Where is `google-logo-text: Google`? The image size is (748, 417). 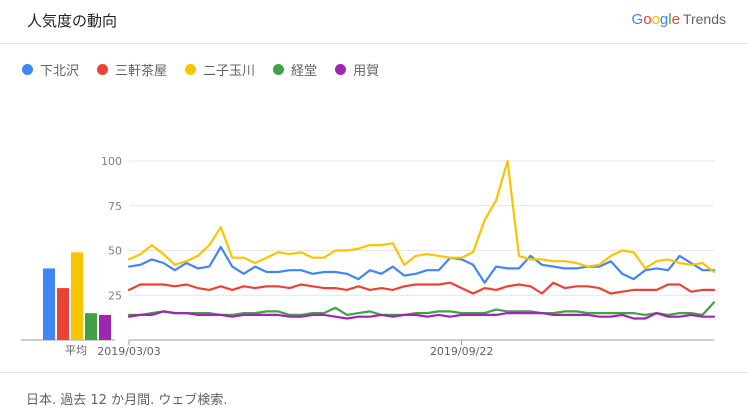
google-logo-text: Google is located at coordinates (656, 19).